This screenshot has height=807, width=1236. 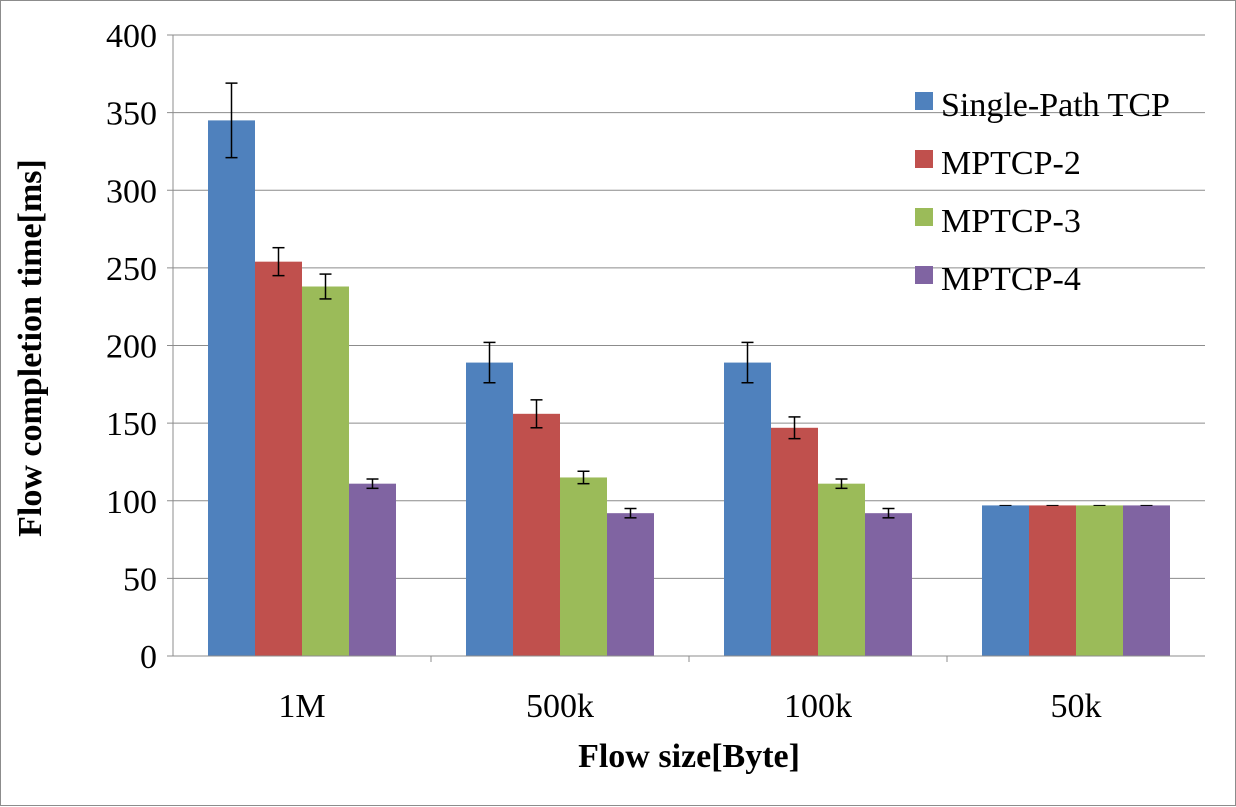 What do you see at coordinates (1076, 706) in the screenshot?
I see `x-category-label: 50k` at bounding box center [1076, 706].